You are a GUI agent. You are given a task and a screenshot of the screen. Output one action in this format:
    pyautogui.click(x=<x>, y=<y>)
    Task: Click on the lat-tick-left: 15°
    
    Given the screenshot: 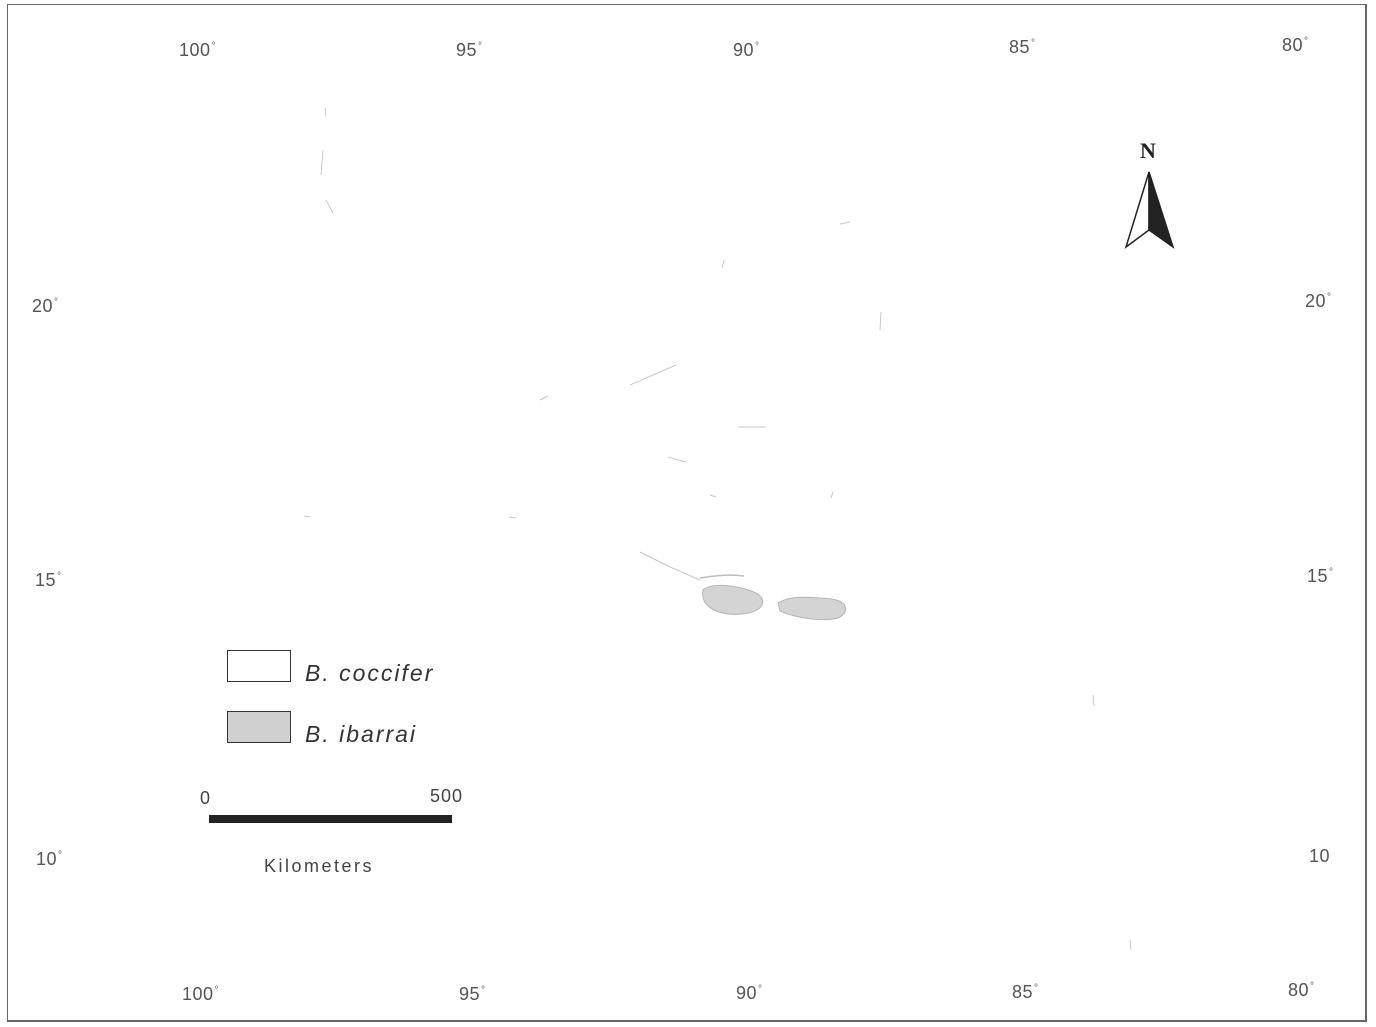 What is the action you would take?
    pyautogui.click(x=48, y=580)
    